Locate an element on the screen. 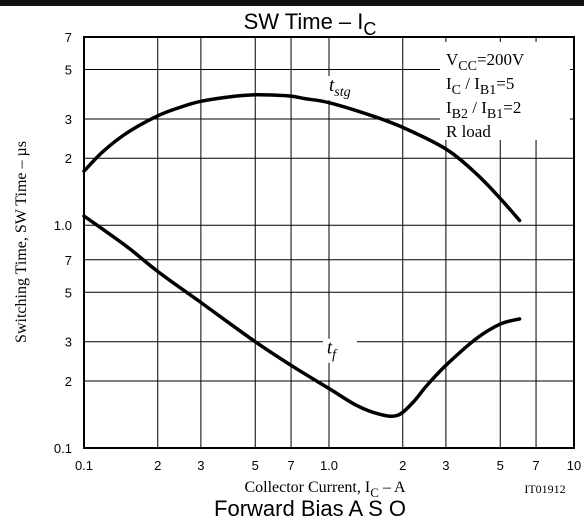  y-axis-label: Switching Time, SW Time – µs is located at coordinates (21, 242).